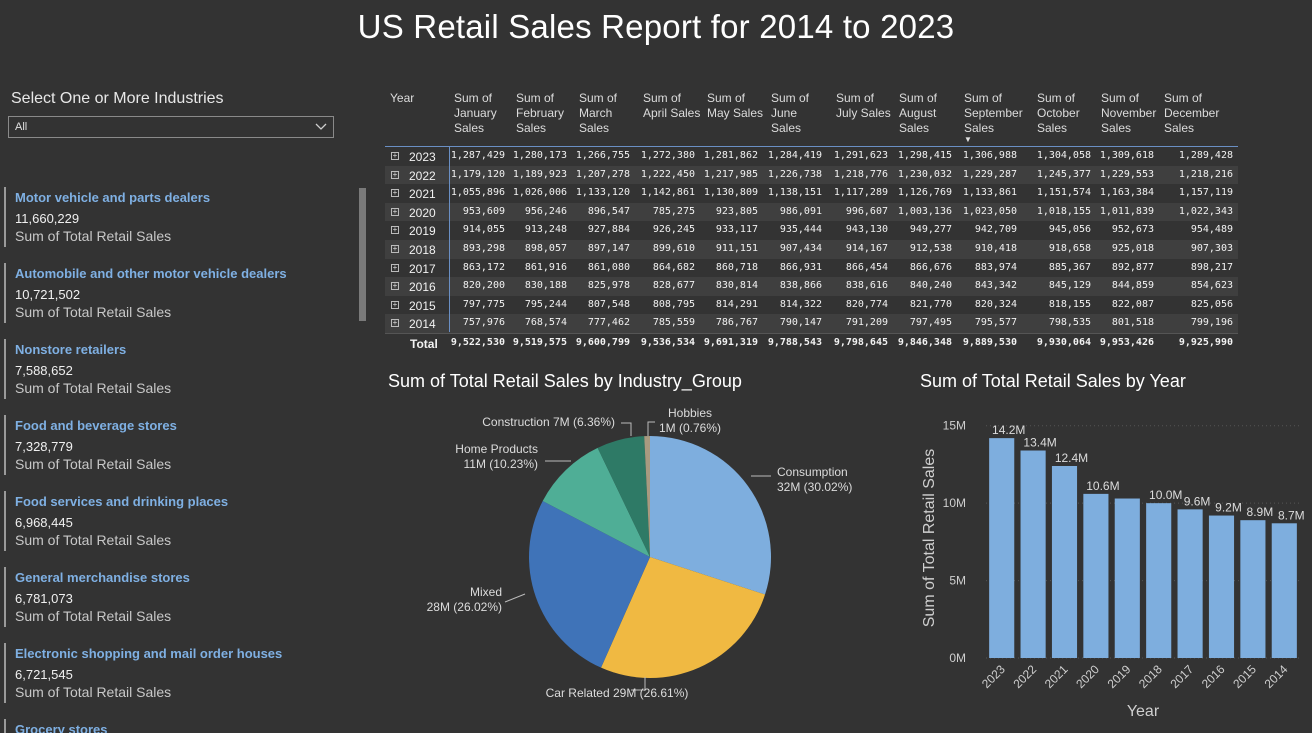 This screenshot has height=733, width=1312. Describe the element at coordinates (995, 230) in the screenshot. I see `sales-cell: 942,709` at that location.